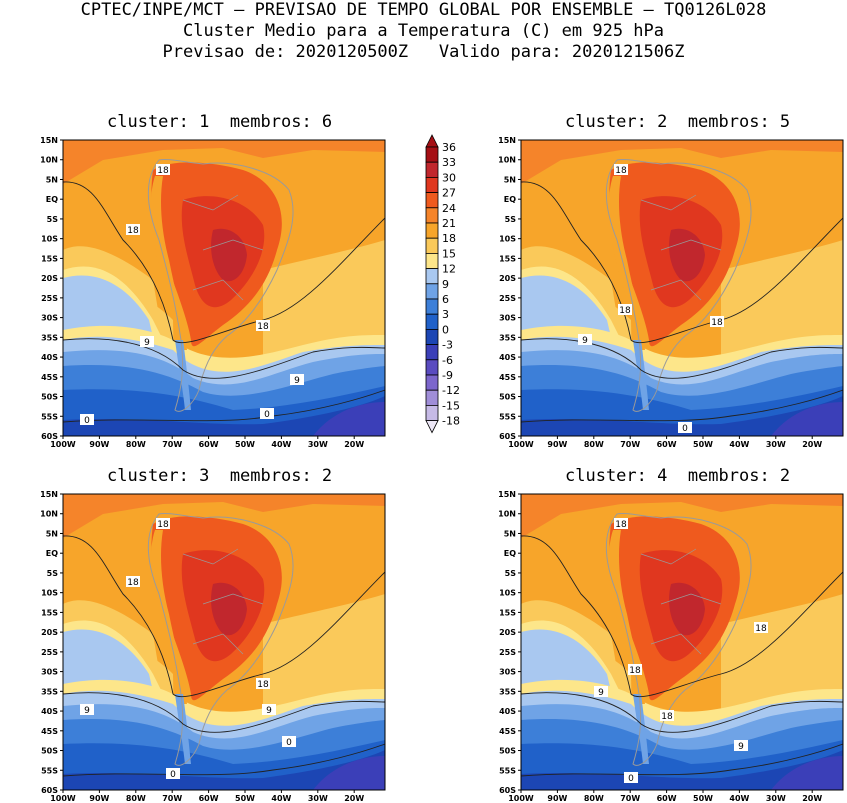  I want to click on lat-tick-label: 35S, so click(507, 691).